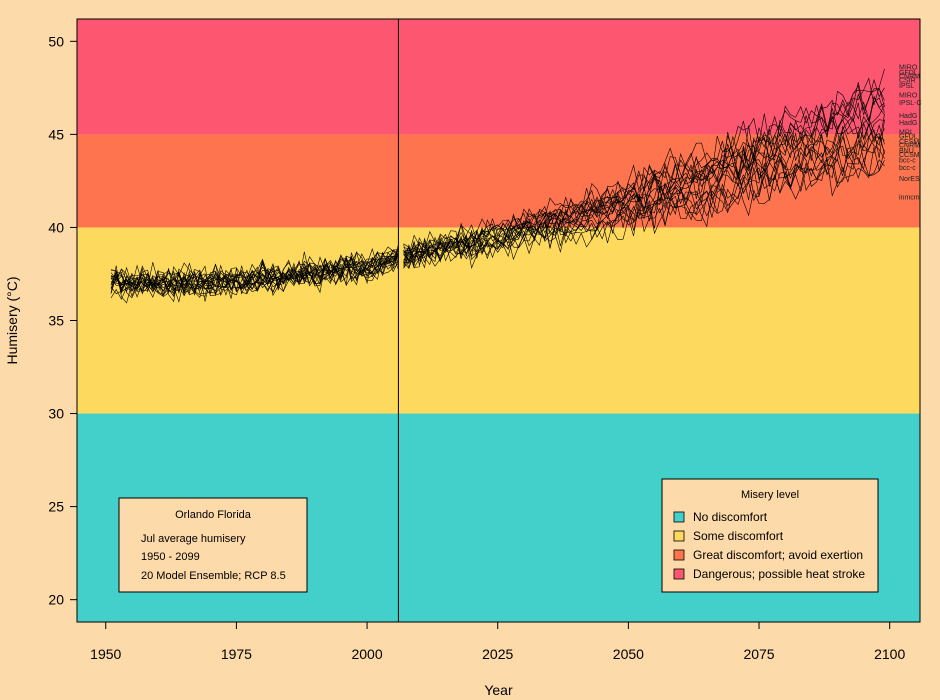 This screenshot has height=700, width=940. Describe the element at coordinates (779, 574) in the screenshot. I see `legend-item-label: Dangerous; possible heat stroke` at that location.